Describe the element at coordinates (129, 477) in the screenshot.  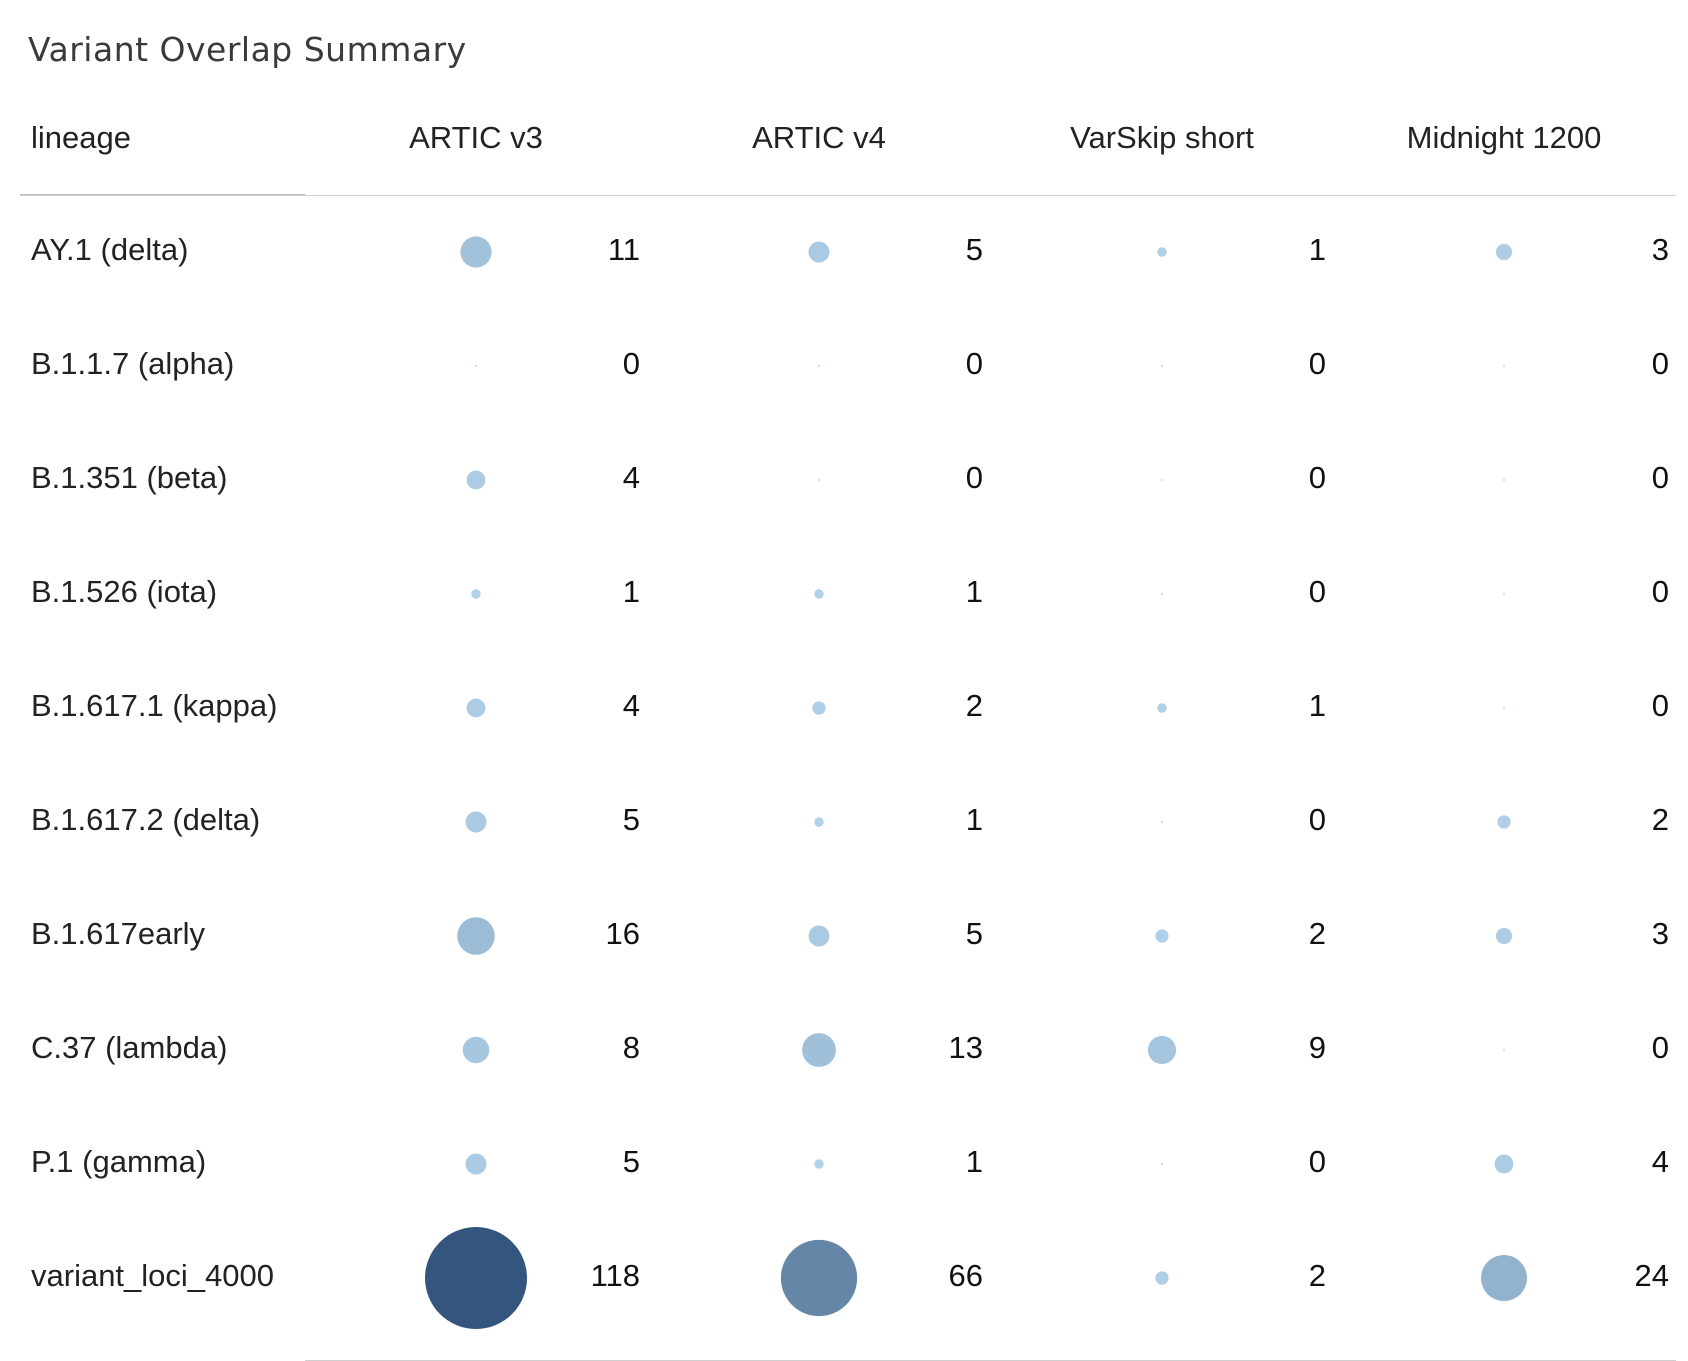
I see `row-label: B.1.351 (beta)` at that location.